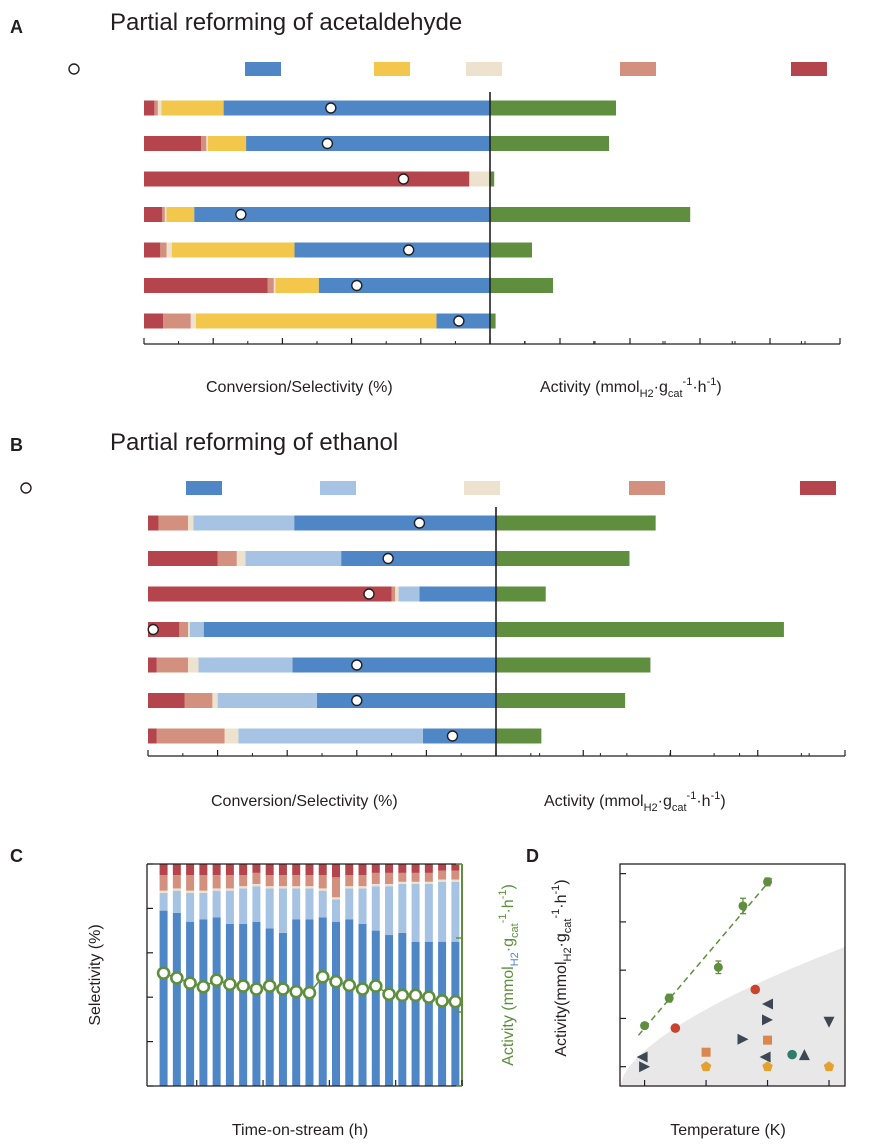  What do you see at coordinates (703, 801) in the screenshot?
I see `b-act-end: ·h` at bounding box center [703, 801].